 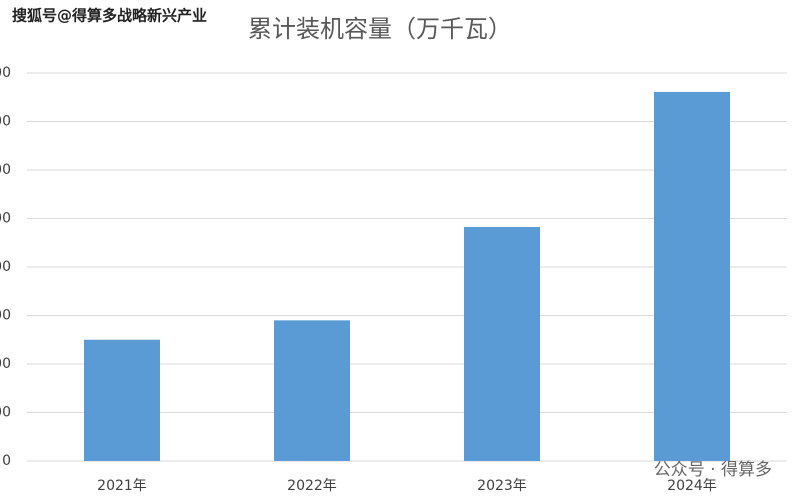 I want to click on y-tick-label: 0, so click(x=6, y=461).